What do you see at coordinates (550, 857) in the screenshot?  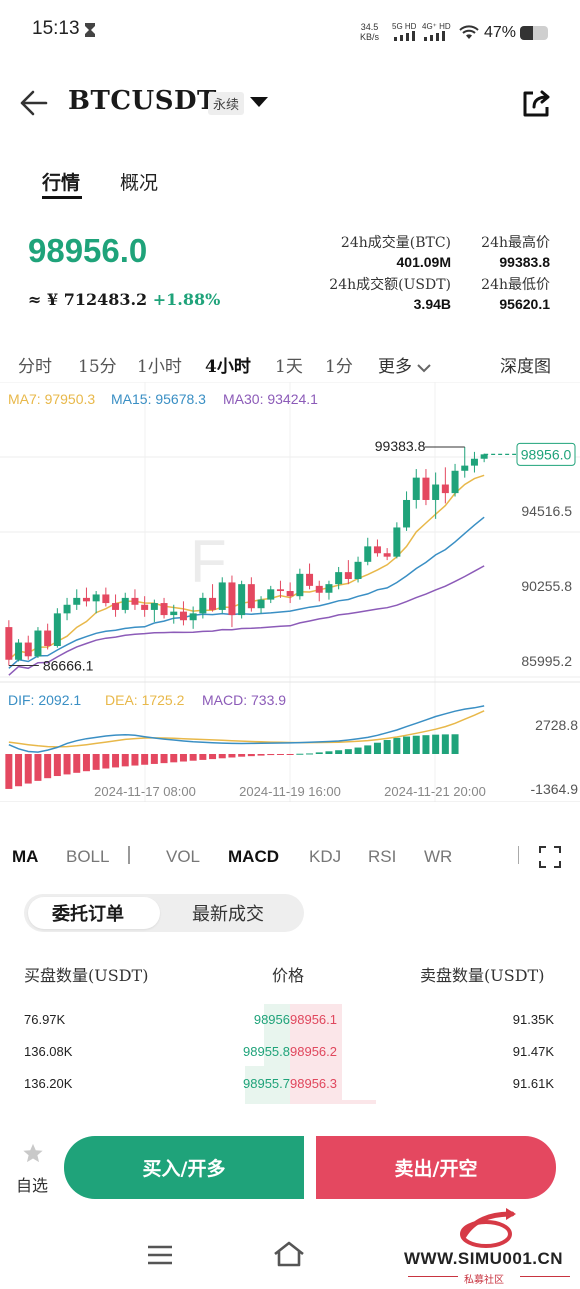 I see `fullscreen-icon` at bounding box center [550, 857].